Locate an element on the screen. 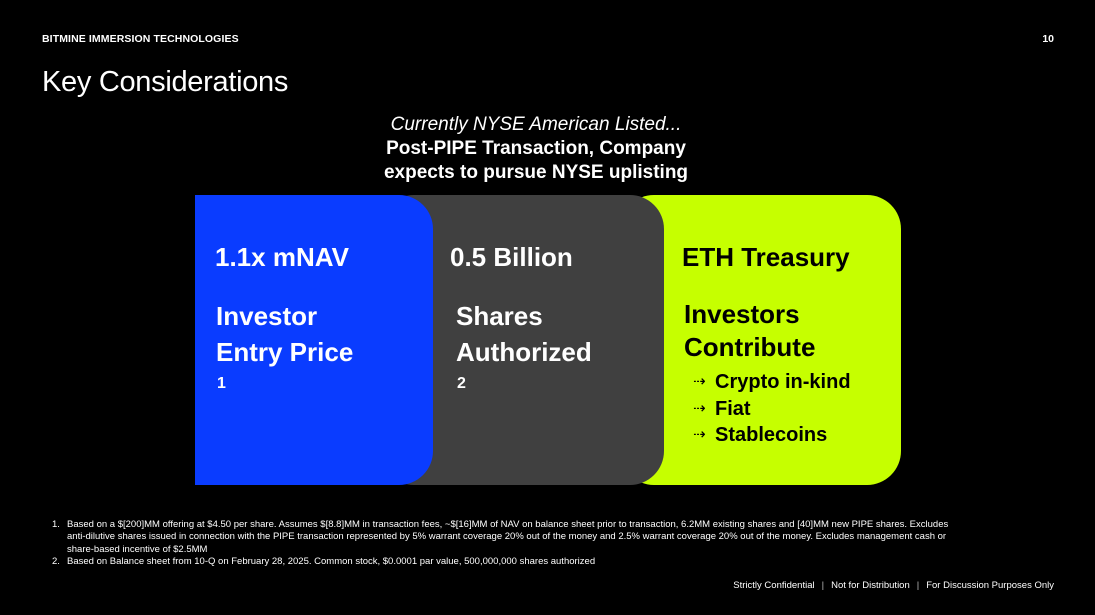  card-desc-line: Shares is located at coordinates (499, 316).